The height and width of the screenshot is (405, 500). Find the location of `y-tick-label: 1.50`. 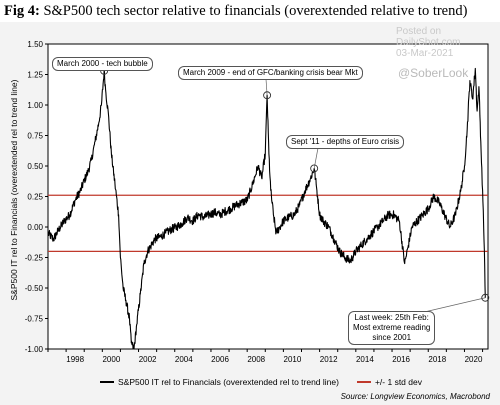

y-tick-label: 1.50 is located at coordinates (35, 44).